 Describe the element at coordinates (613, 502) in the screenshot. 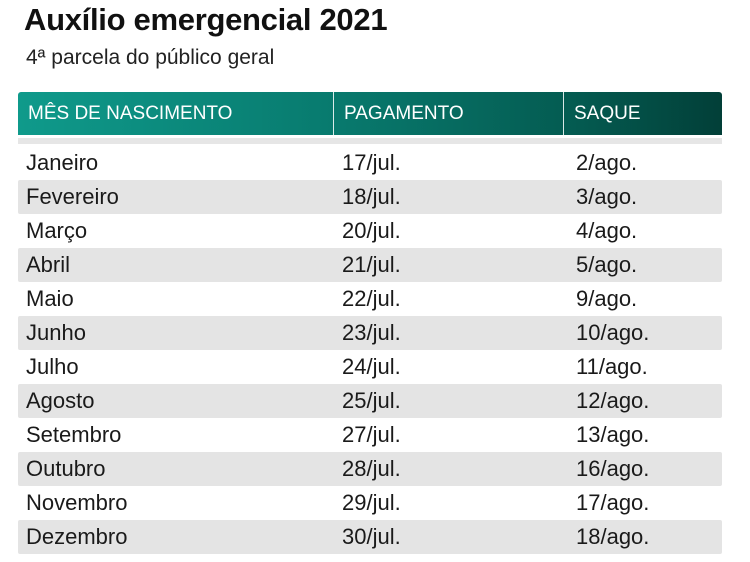

I see `cell-withdrawal-date: 17/ago.` at that location.